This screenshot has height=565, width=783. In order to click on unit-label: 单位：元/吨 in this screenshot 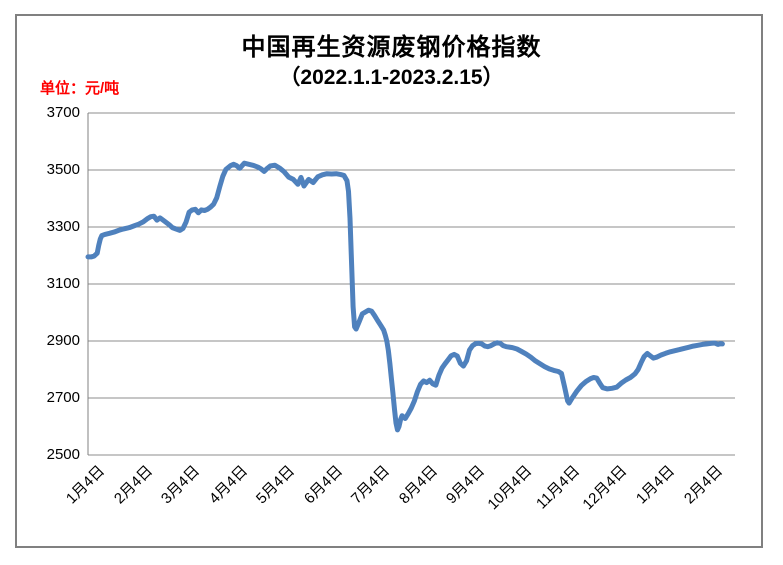, I will do `click(80, 88)`.